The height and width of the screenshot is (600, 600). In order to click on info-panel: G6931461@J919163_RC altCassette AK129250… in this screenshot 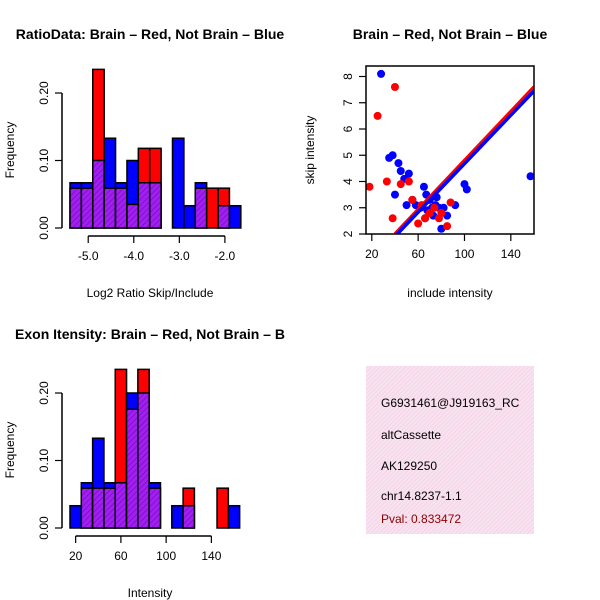, I will do `click(450, 450)`.